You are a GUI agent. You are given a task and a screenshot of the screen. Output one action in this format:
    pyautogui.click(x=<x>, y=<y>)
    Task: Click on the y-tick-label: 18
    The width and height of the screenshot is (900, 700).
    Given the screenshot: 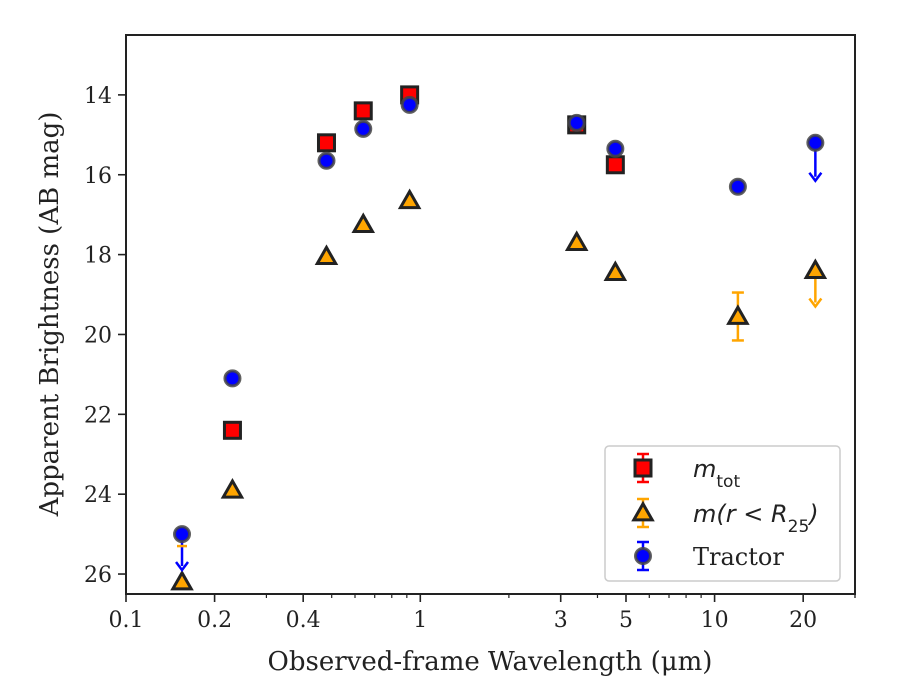 What is the action you would take?
    pyautogui.click(x=98, y=256)
    